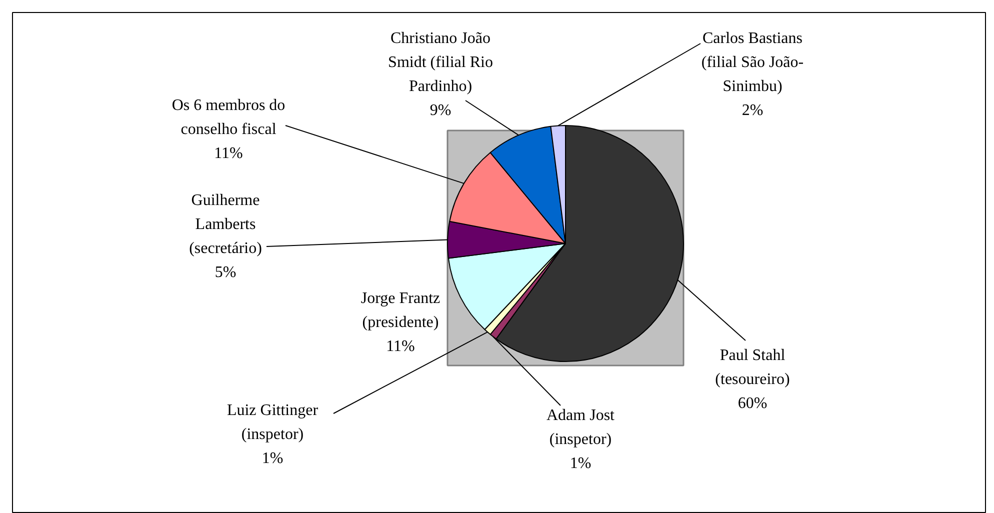 The height and width of the screenshot is (513, 994). What do you see at coordinates (752, 367) in the screenshot?
I see `slice-label: Paul Stahl (tesoureiro)` at bounding box center [752, 367].